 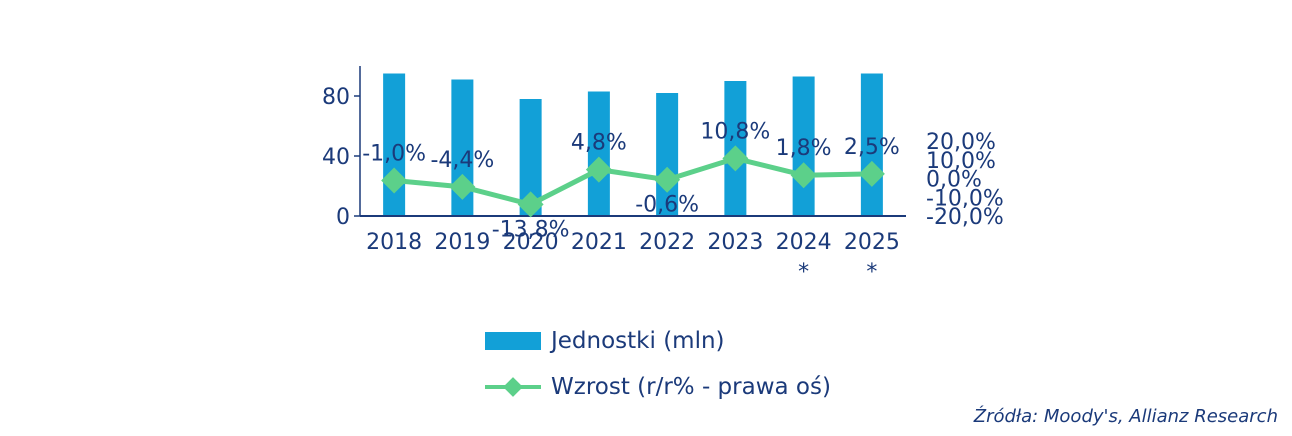 What do you see at coordinates (531, 242) in the screenshot?
I see `x-tick-label: 2020` at bounding box center [531, 242].